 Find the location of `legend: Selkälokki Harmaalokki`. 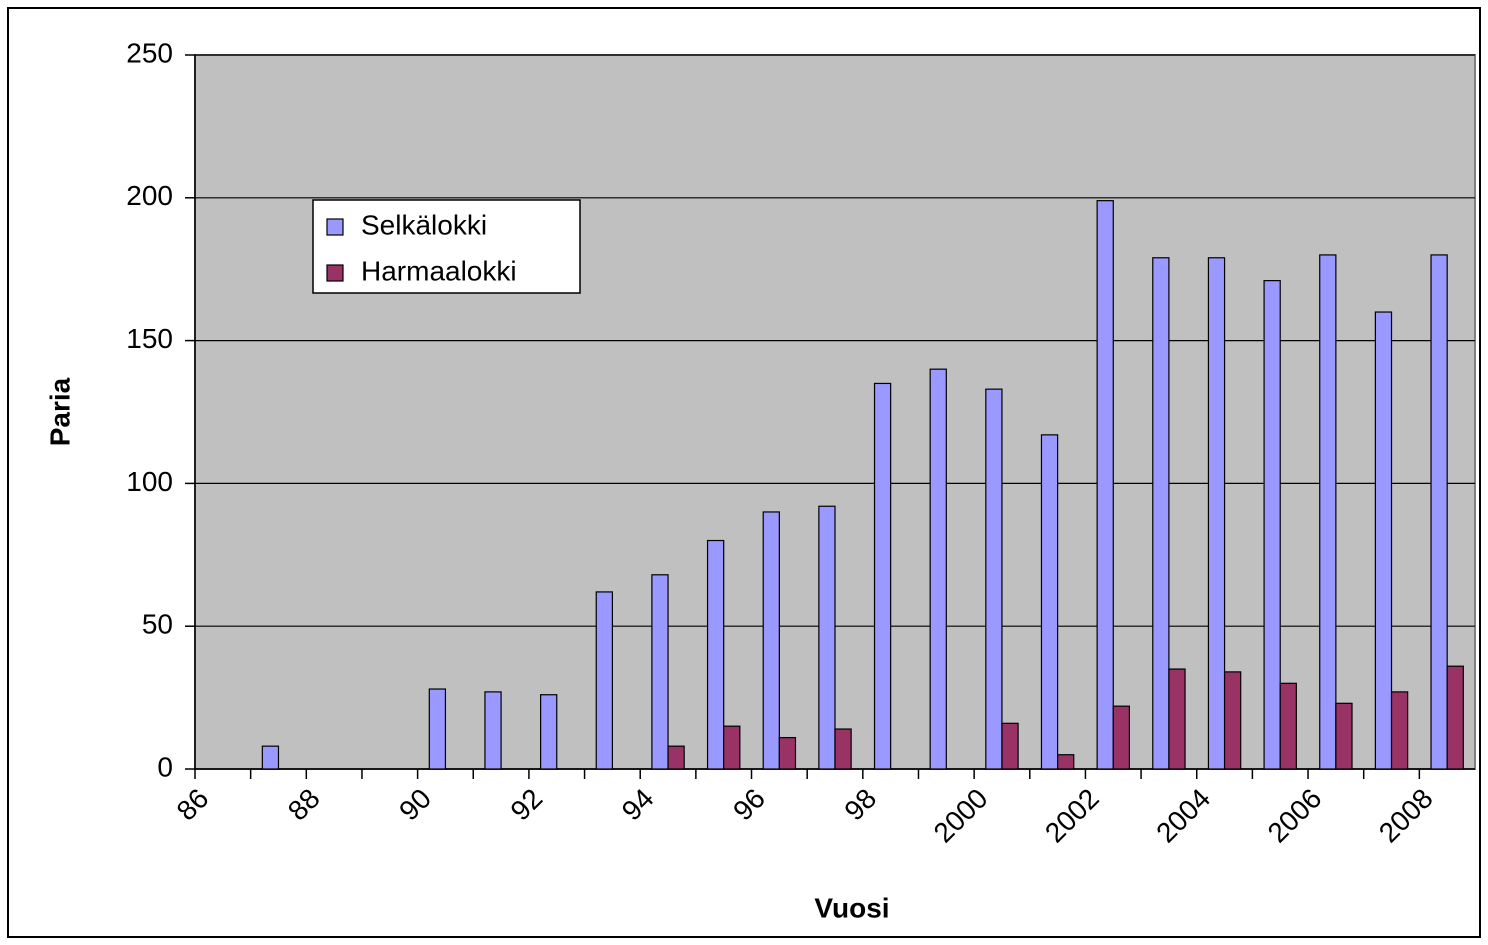

legend: Selkälokki Harmaalokki is located at coordinates (446, 246).